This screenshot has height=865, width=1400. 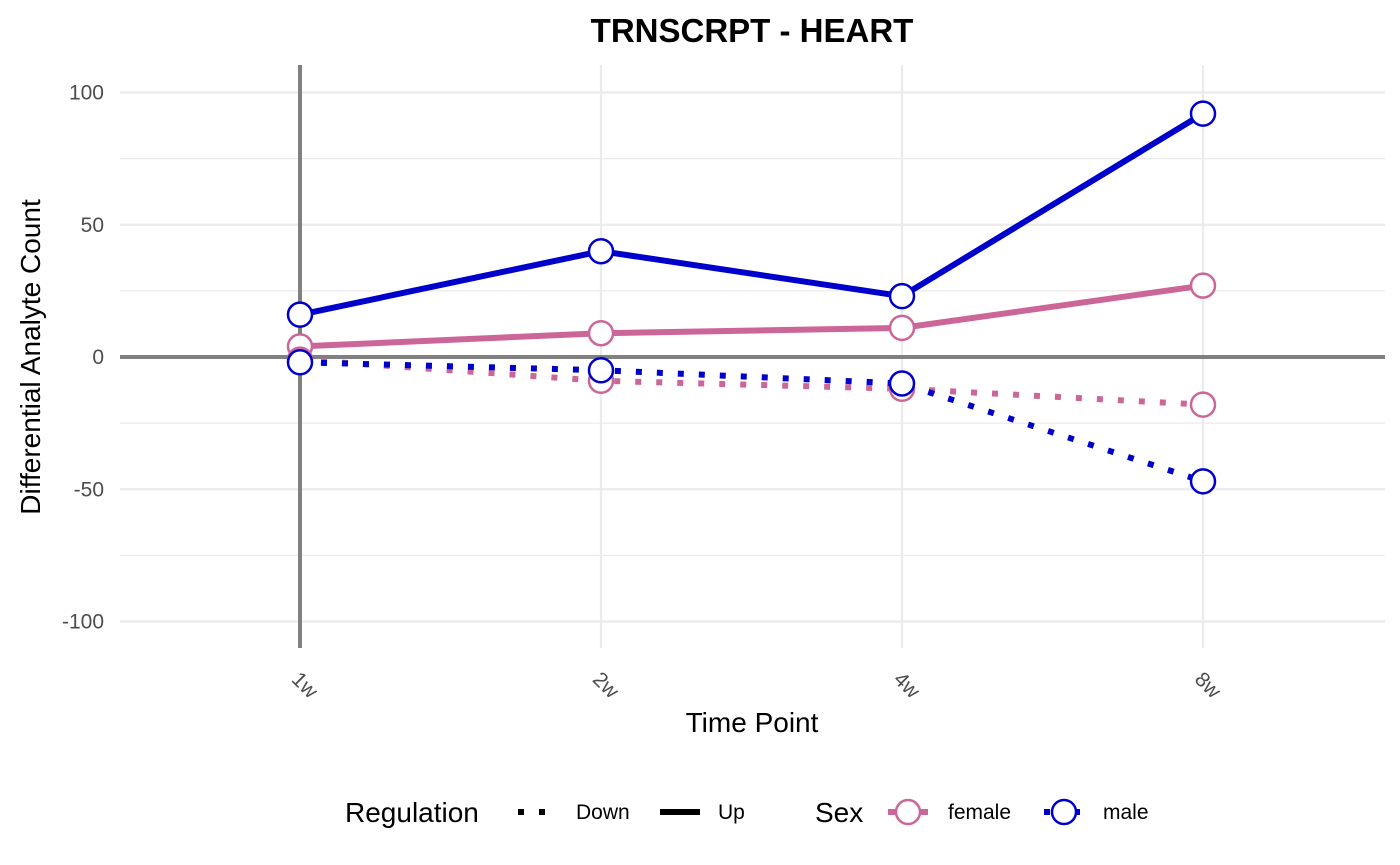 What do you see at coordinates (1208, 686) in the screenshot?
I see `x-tick-label: 8w` at bounding box center [1208, 686].